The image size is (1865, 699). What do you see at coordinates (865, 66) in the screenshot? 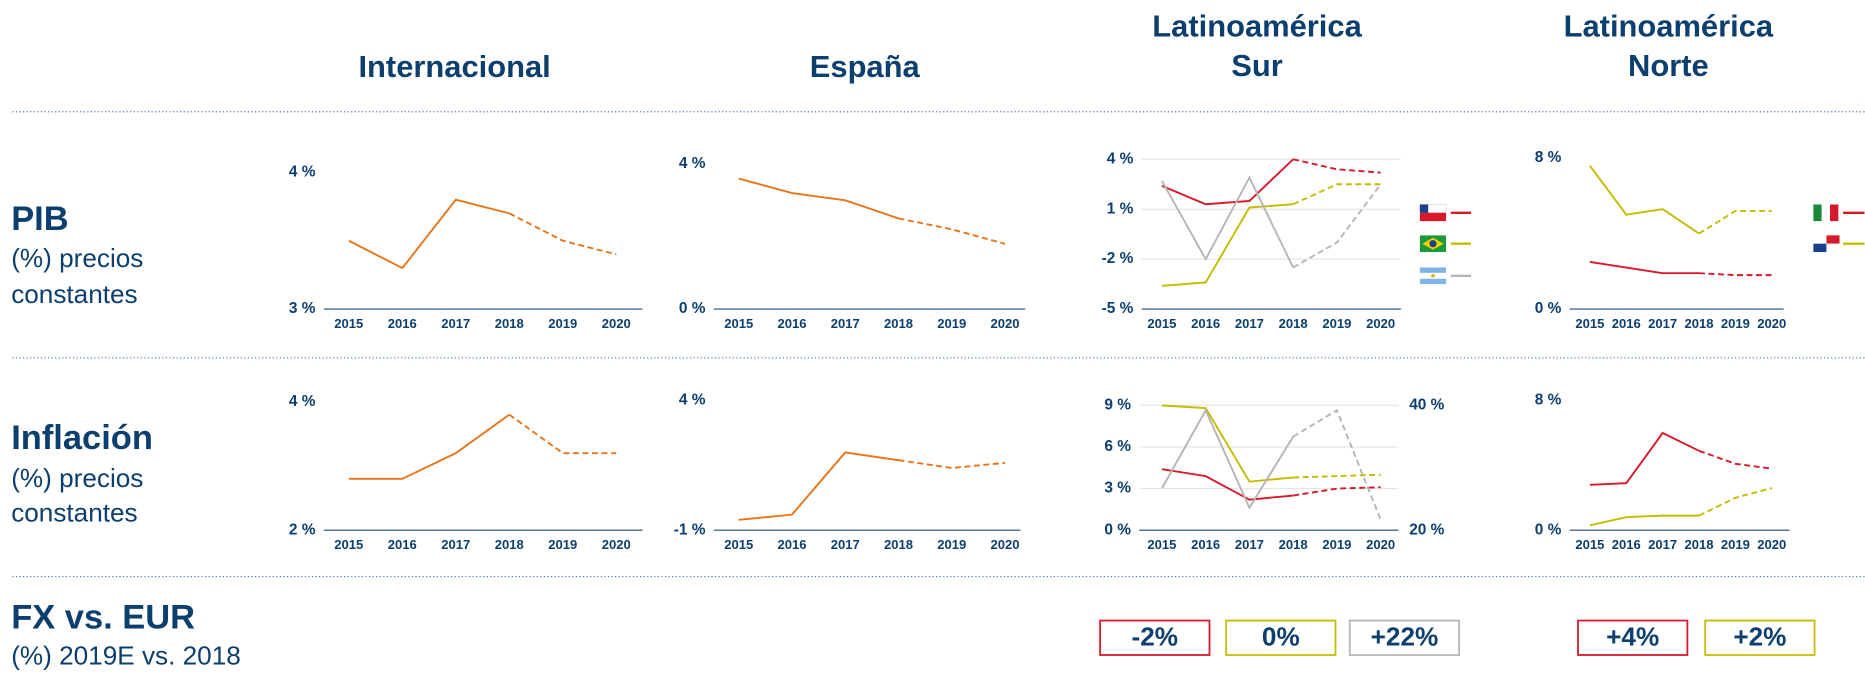
I see `column-header: España` at bounding box center [865, 66].